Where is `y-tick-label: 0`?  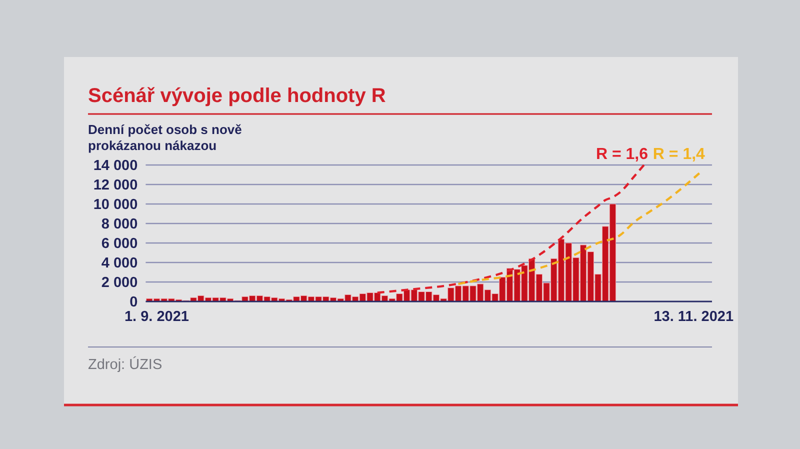 y-tick-label: 0 is located at coordinates (134, 302).